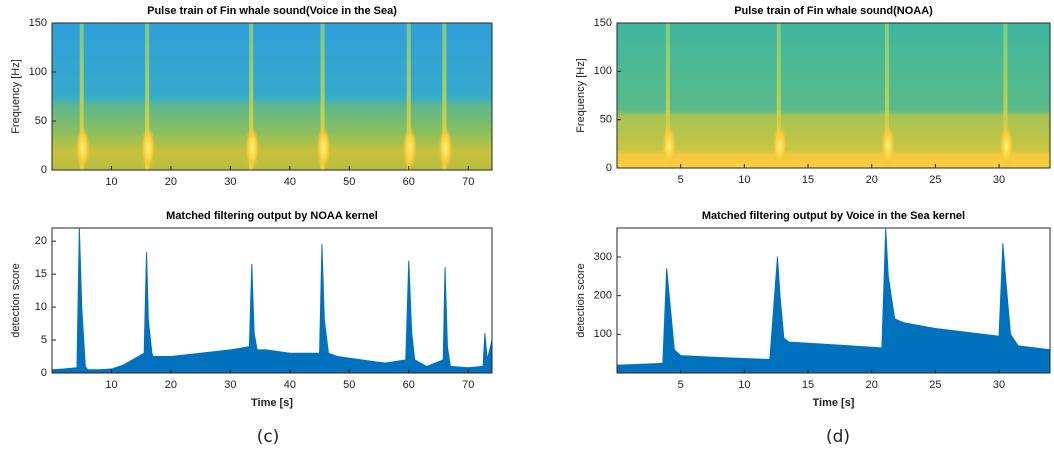 The image size is (1054, 452). What do you see at coordinates (272, 216) in the screenshot?
I see `chart-title: Matched filtering output by NOAA kernel` at bounding box center [272, 216].